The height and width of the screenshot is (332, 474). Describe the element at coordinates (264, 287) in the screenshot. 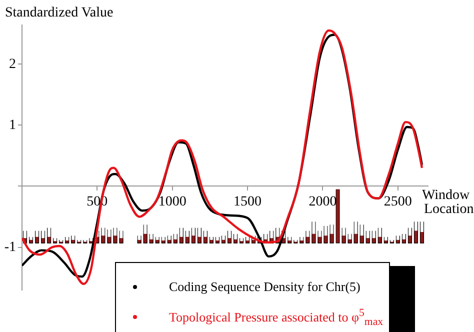

I see `text: Coding Sequence Density for Chr(5)` at that location.